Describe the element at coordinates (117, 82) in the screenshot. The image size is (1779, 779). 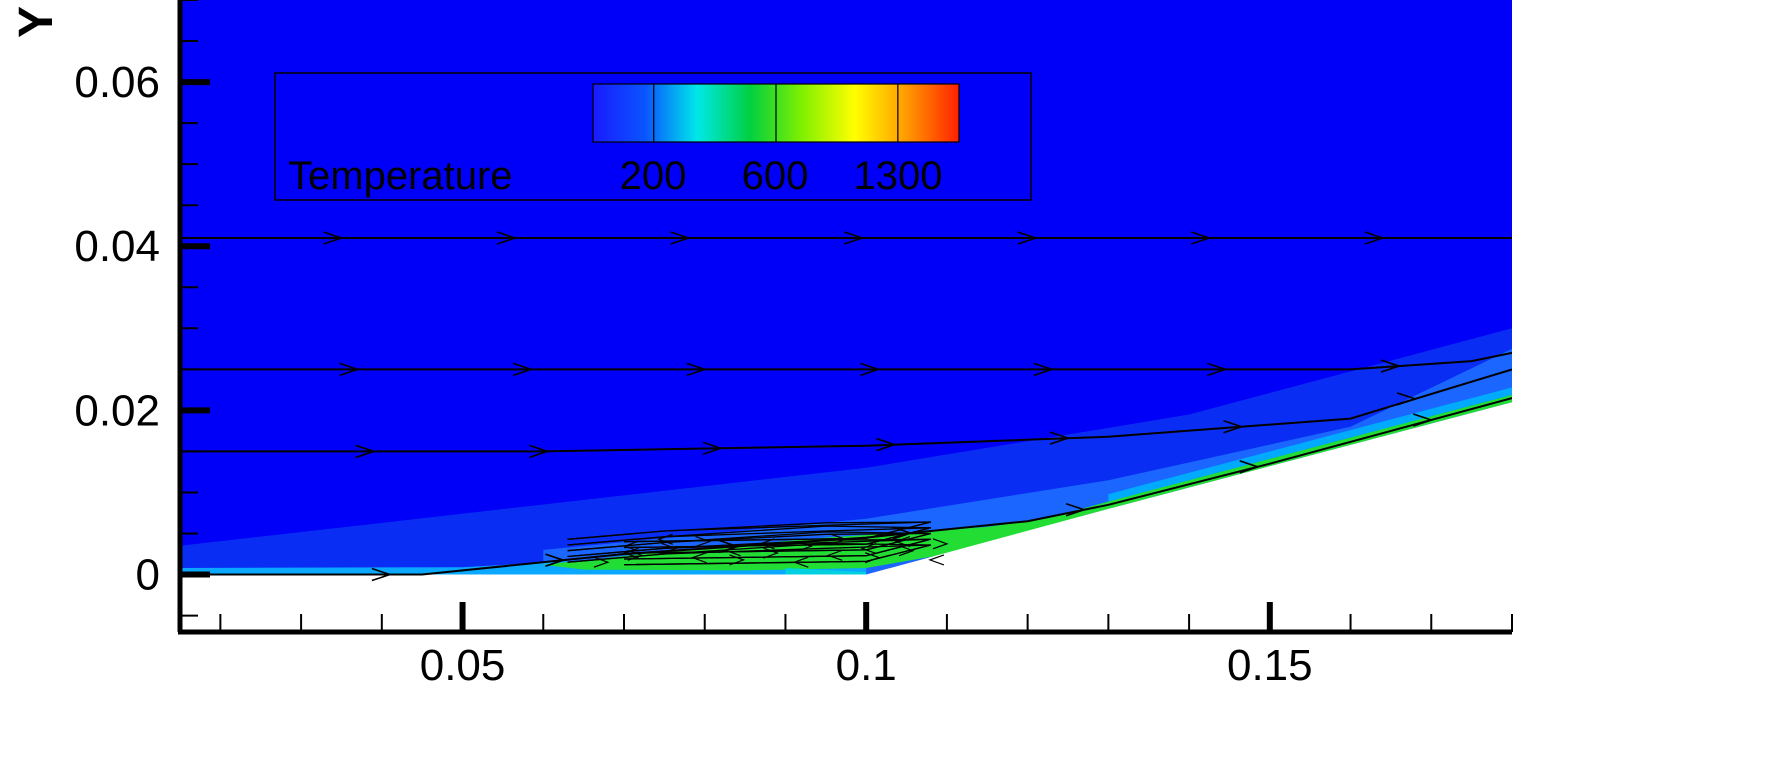
I see `y-tick-label: 0.06` at that location.